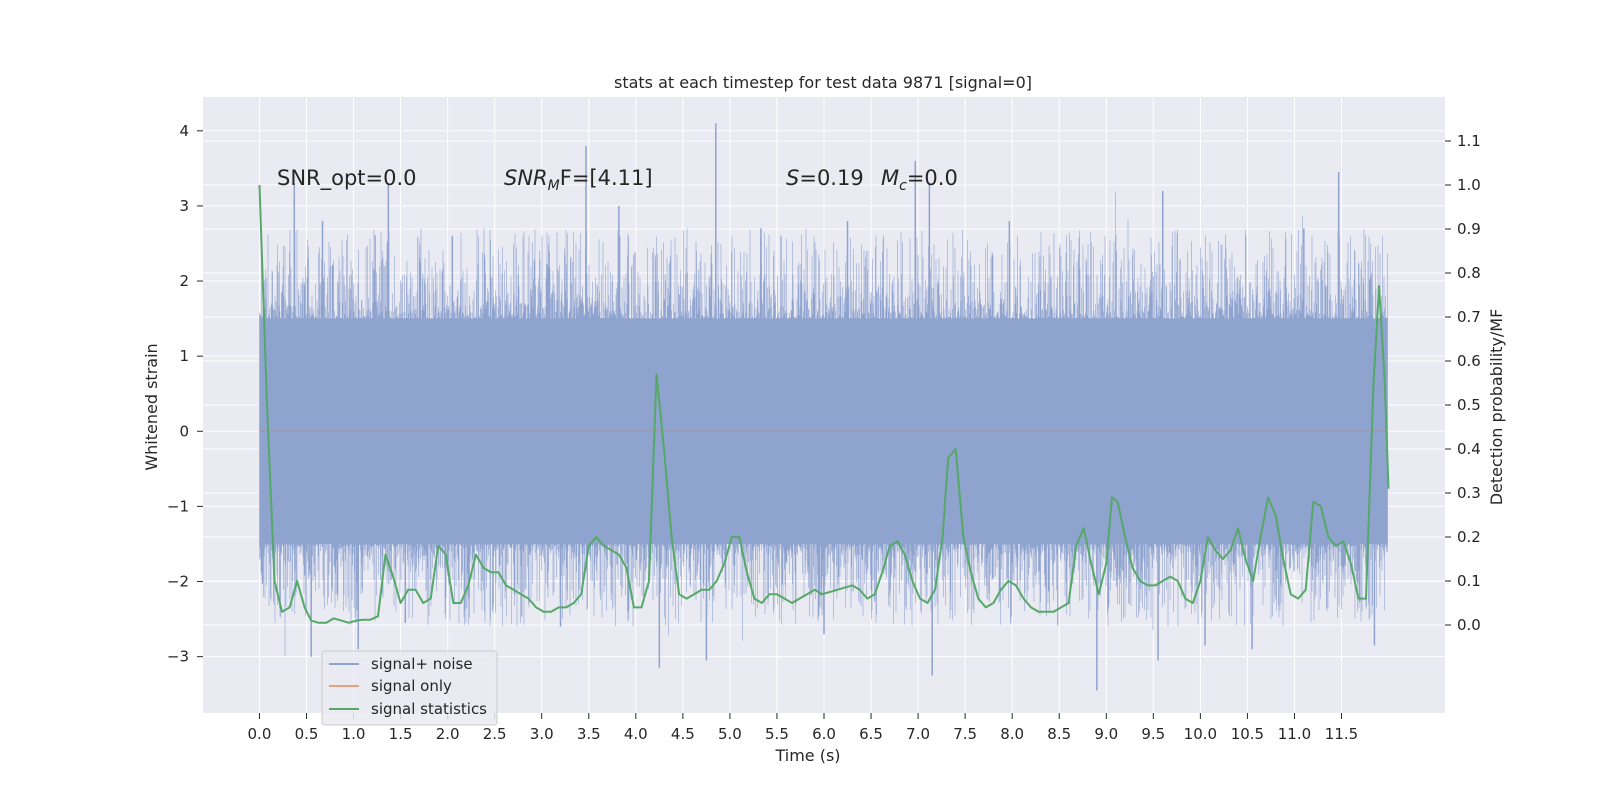  I want to click on x-tick-label: 1.5, so click(401, 734).